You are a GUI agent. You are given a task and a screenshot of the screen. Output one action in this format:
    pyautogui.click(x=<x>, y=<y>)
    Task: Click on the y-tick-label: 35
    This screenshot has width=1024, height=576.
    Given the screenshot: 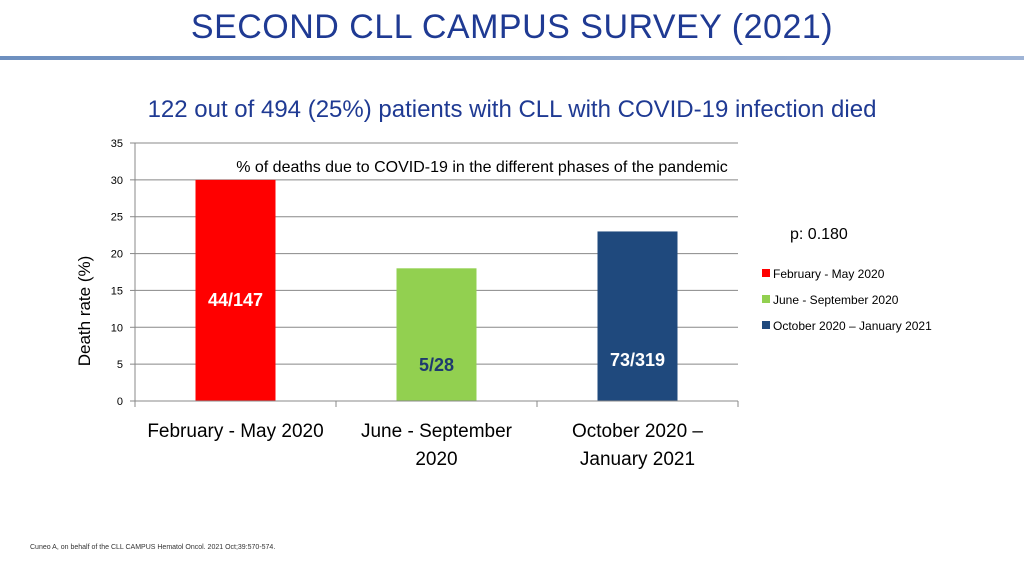 What is the action you would take?
    pyautogui.click(x=117, y=144)
    